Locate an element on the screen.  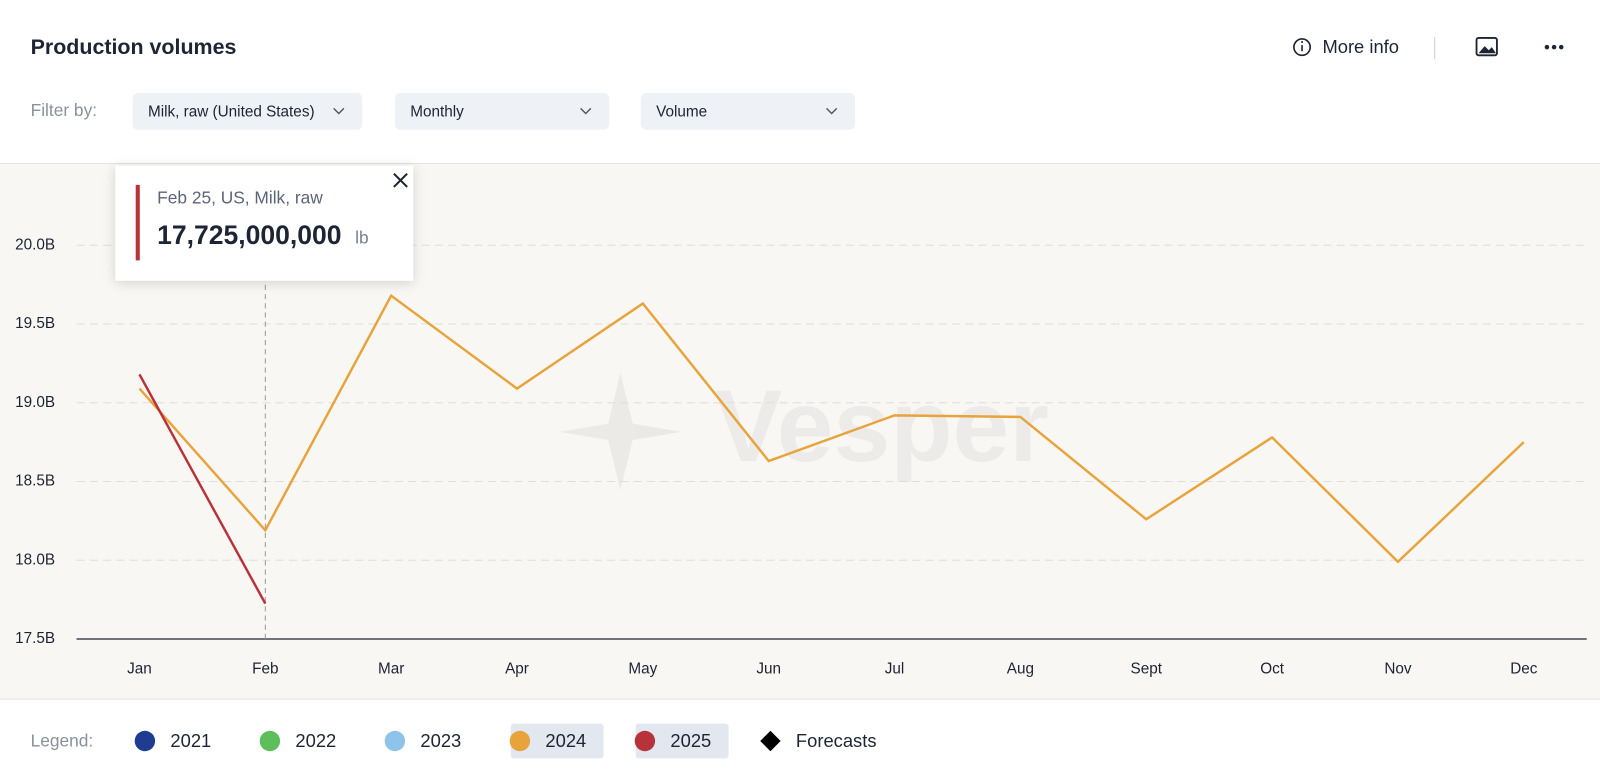
watermark: Vesper is located at coordinates (804, 429).